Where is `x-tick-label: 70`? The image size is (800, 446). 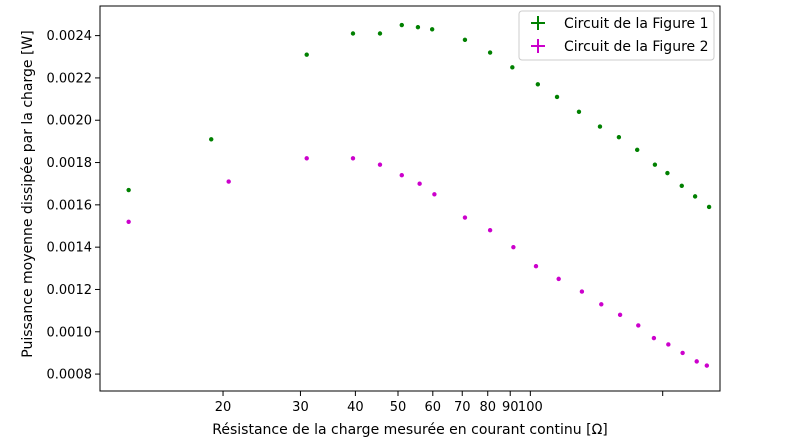 x-tick-label: 70 is located at coordinates (462, 407).